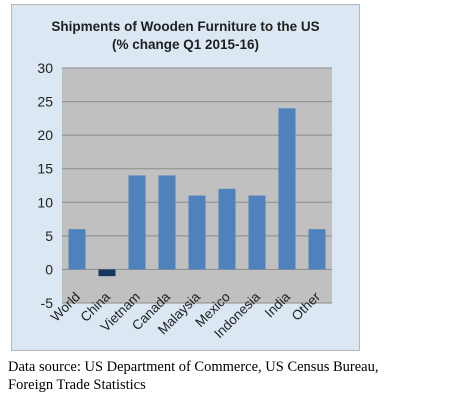  Describe the element at coordinates (197, 232) in the screenshot. I see `bar-malaysia` at that location.